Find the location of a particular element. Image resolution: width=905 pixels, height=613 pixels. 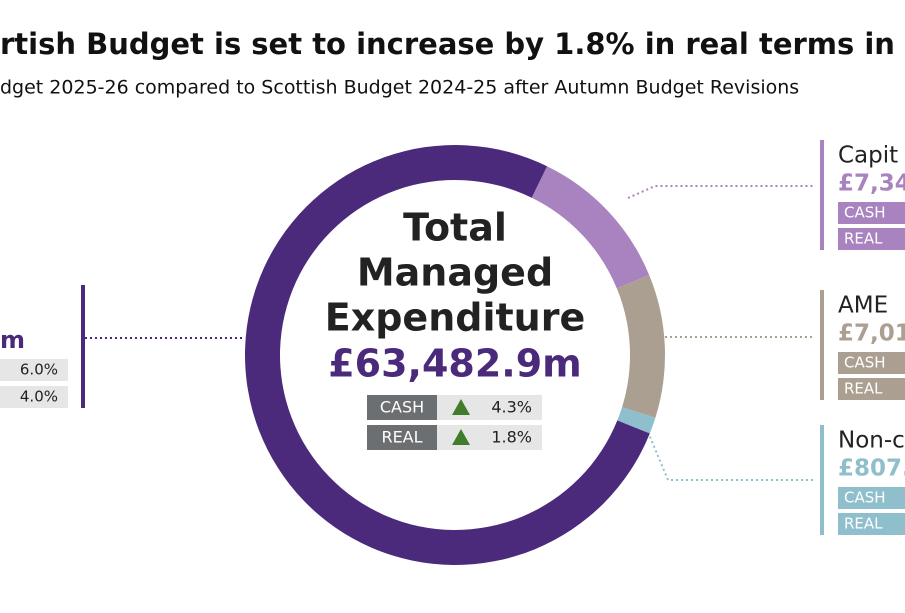

row-value: 1.8% is located at coordinates (511, 437).